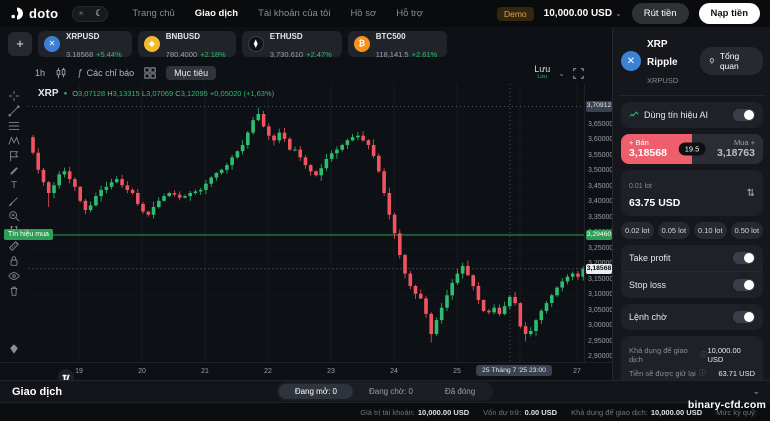  I want to click on tab-open-trades: Đang mở: 0, so click(315, 391).